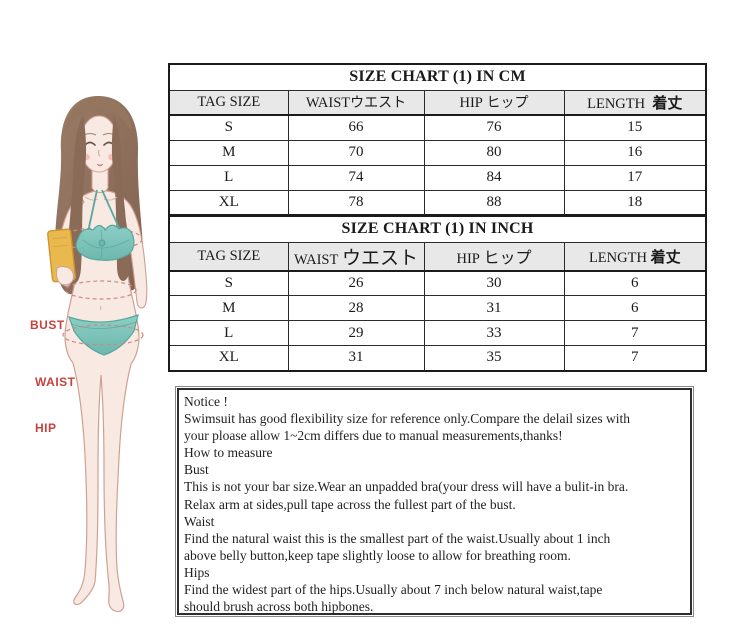  Describe the element at coordinates (494, 333) in the screenshot. I see `cell-hip: 33` at that location.